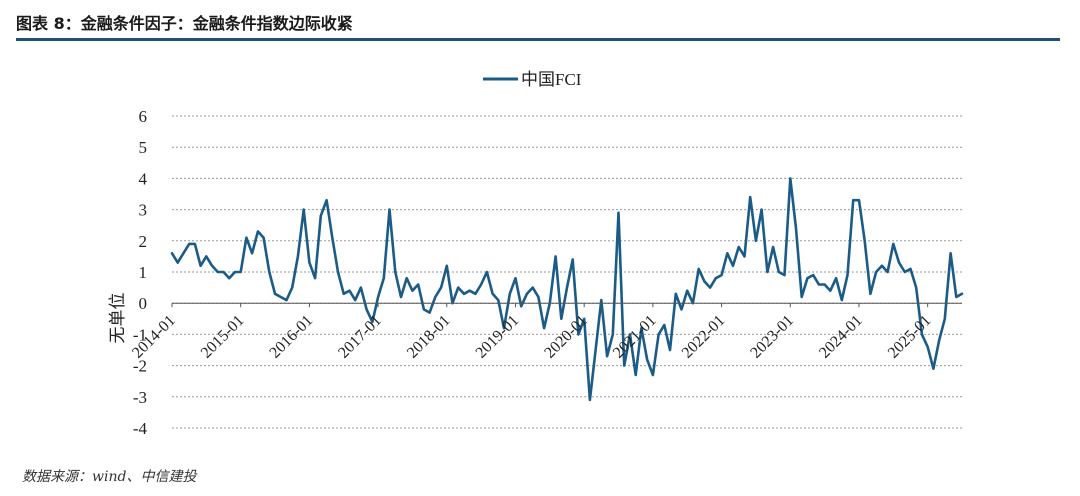 The image size is (1080, 496). Describe the element at coordinates (566, 337) in the screenshot. I see `x-tick-label: 2020-01` at that location.